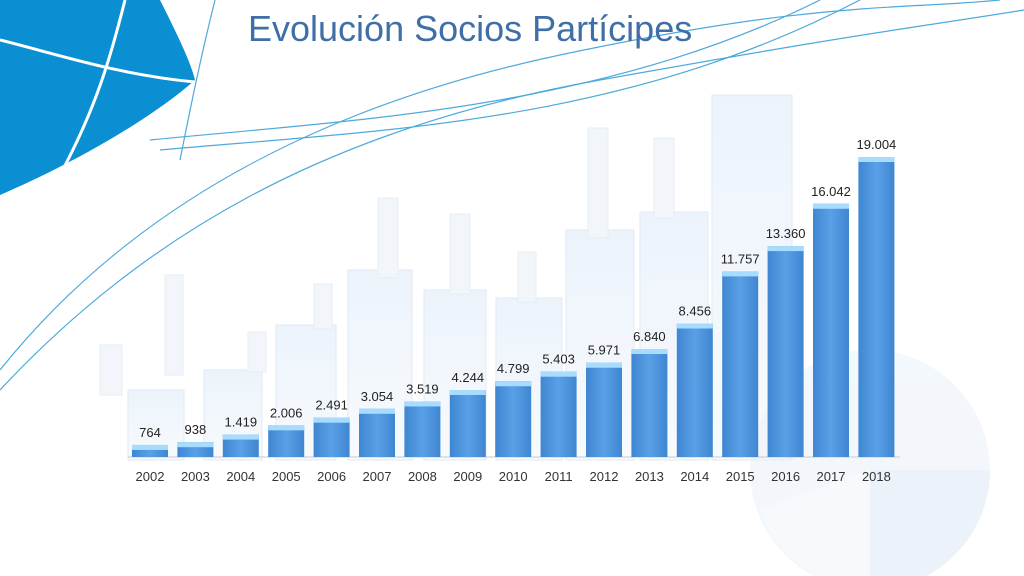  I want to click on x-tick-label-2013: 2013, so click(649, 476).